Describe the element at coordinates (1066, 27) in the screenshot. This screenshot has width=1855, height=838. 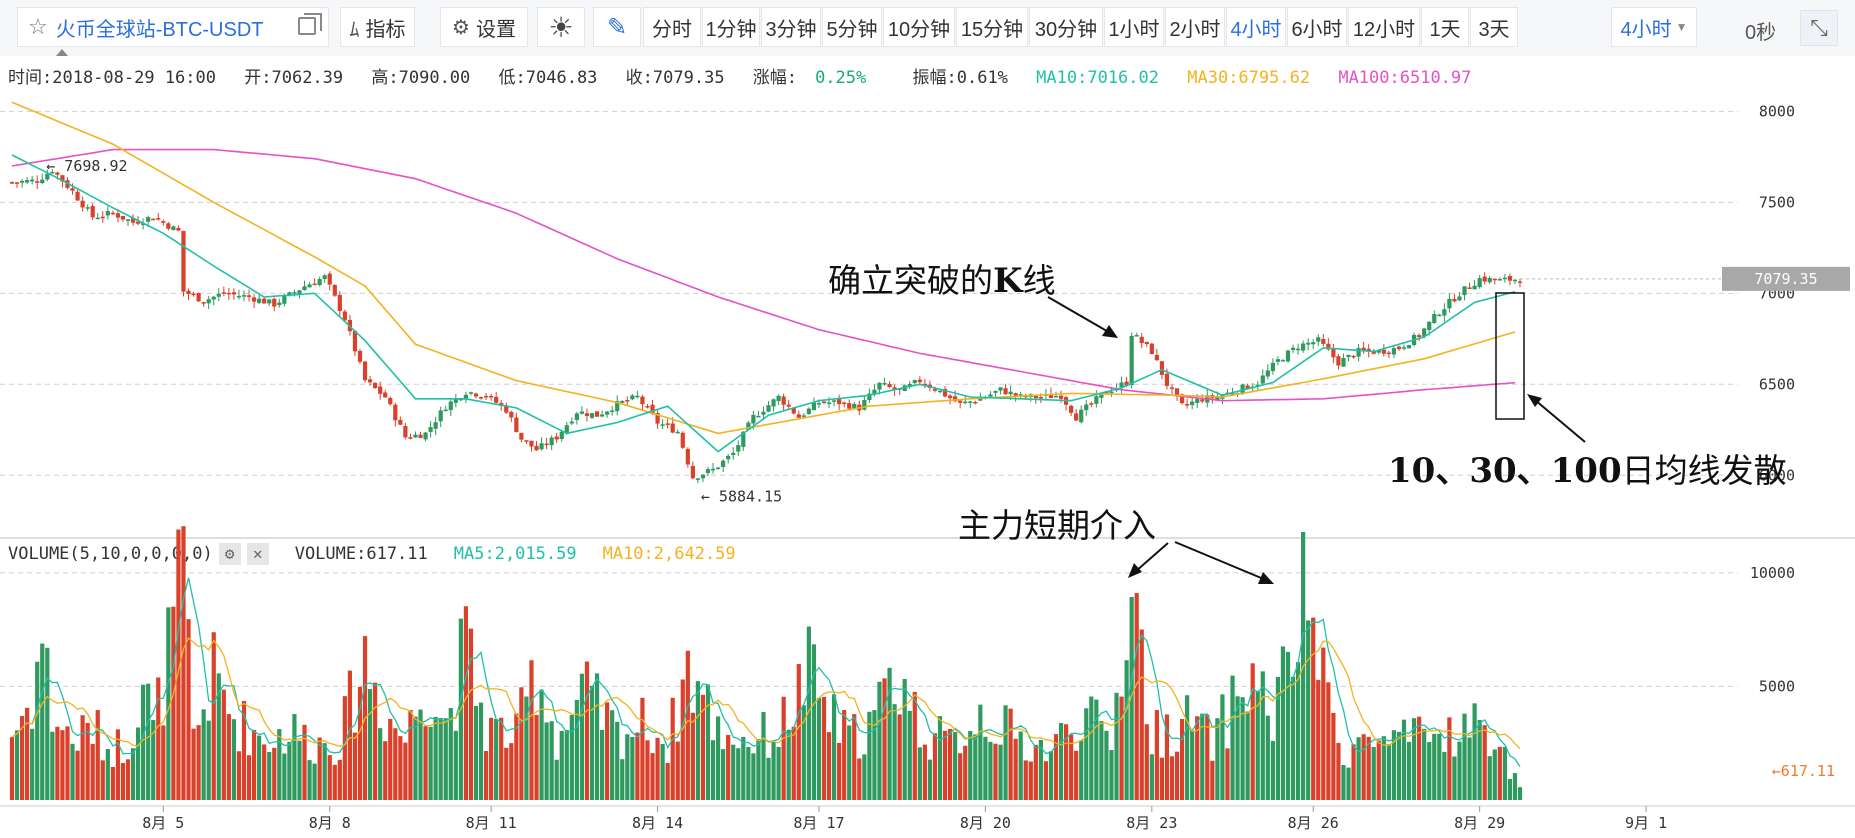
I see `tab-interval-6: 30分钟` at that location.